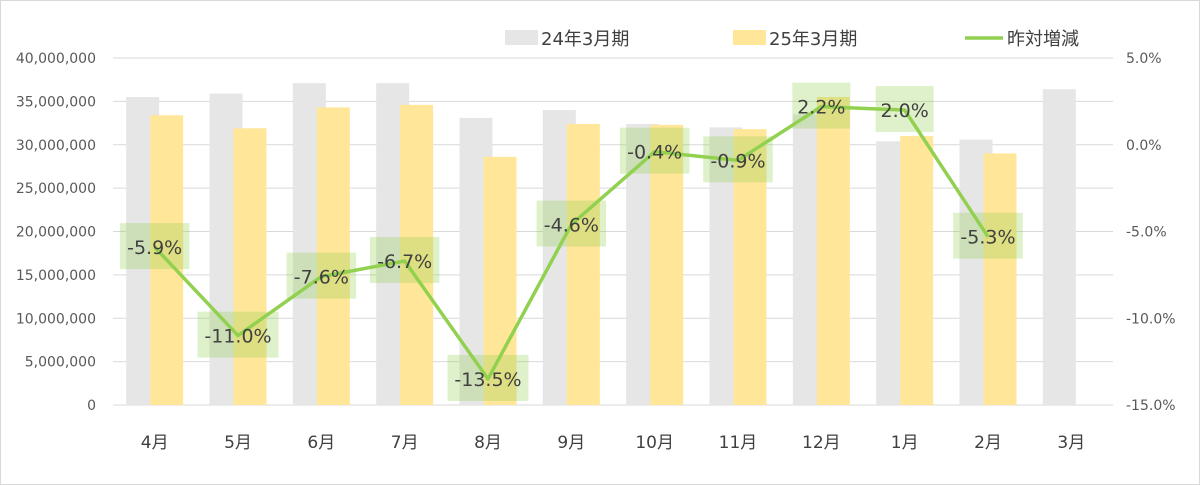 Image resolution: width=1200 pixels, height=485 pixels. What do you see at coordinates (56, 102) in the screenshot?
I see `left-axis-tick-label: 35,000,000` at bounding box center [56, 102].